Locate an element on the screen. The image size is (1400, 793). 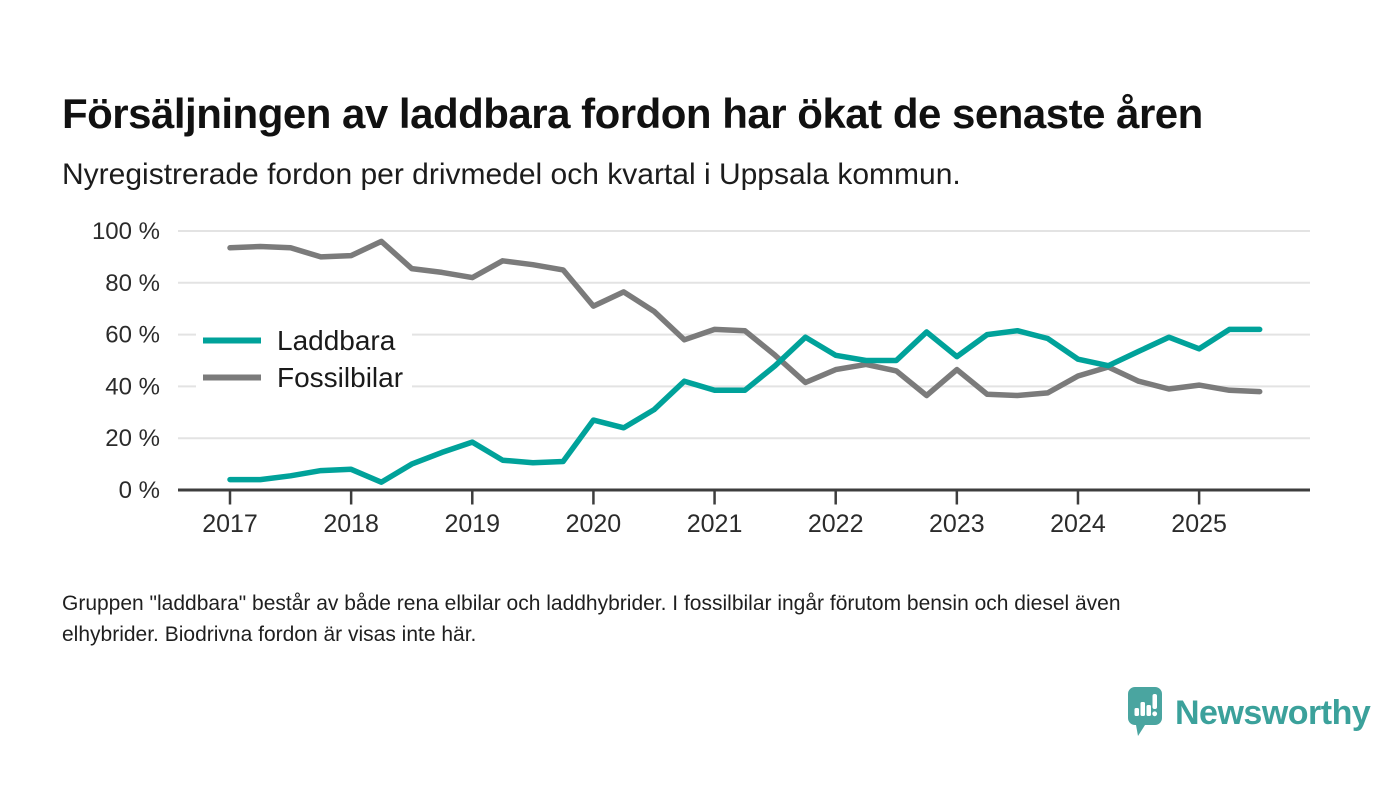
x-axis-tick-label: 2025 is located at coordinates (1199, 524).